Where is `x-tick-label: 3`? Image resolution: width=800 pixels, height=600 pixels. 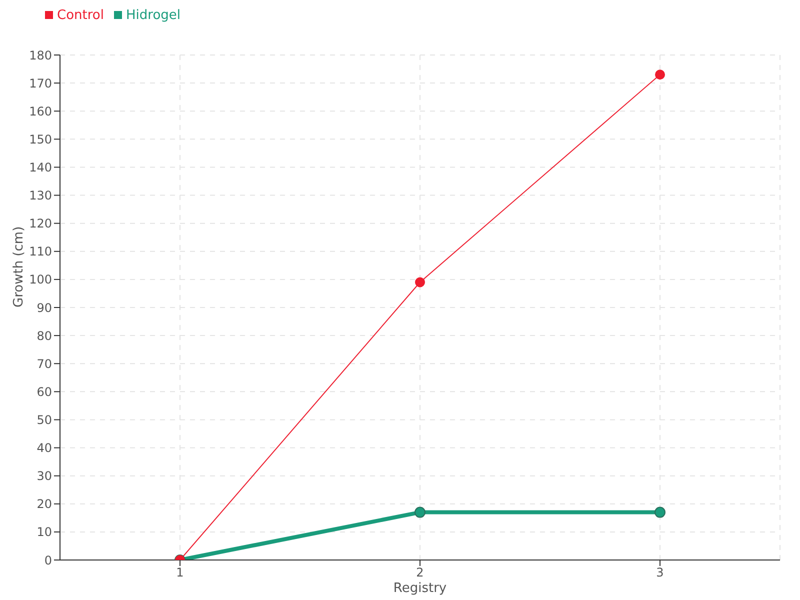 x-tick-label: 3 is located at coordinates (660, 573).